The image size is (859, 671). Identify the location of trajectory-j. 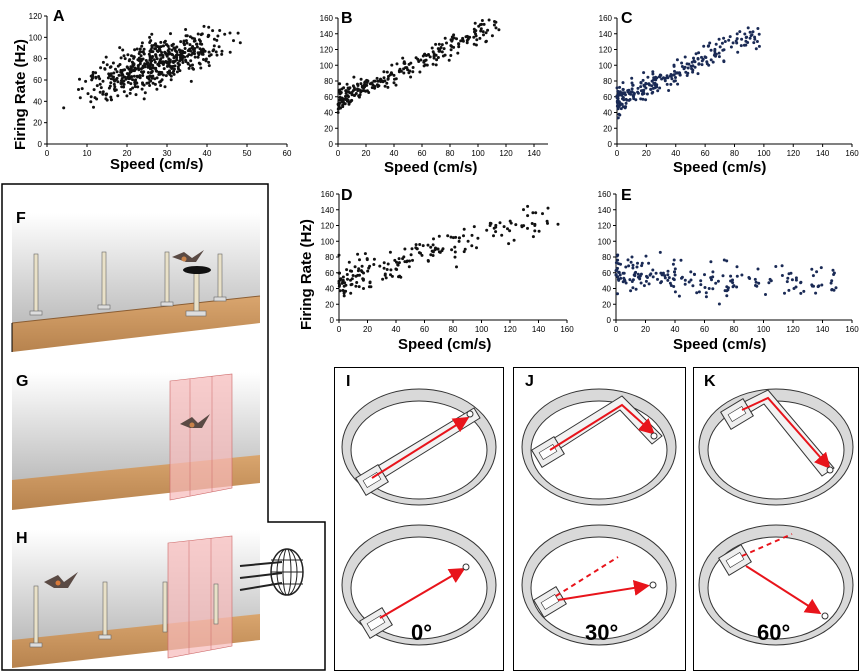
(595, 587).